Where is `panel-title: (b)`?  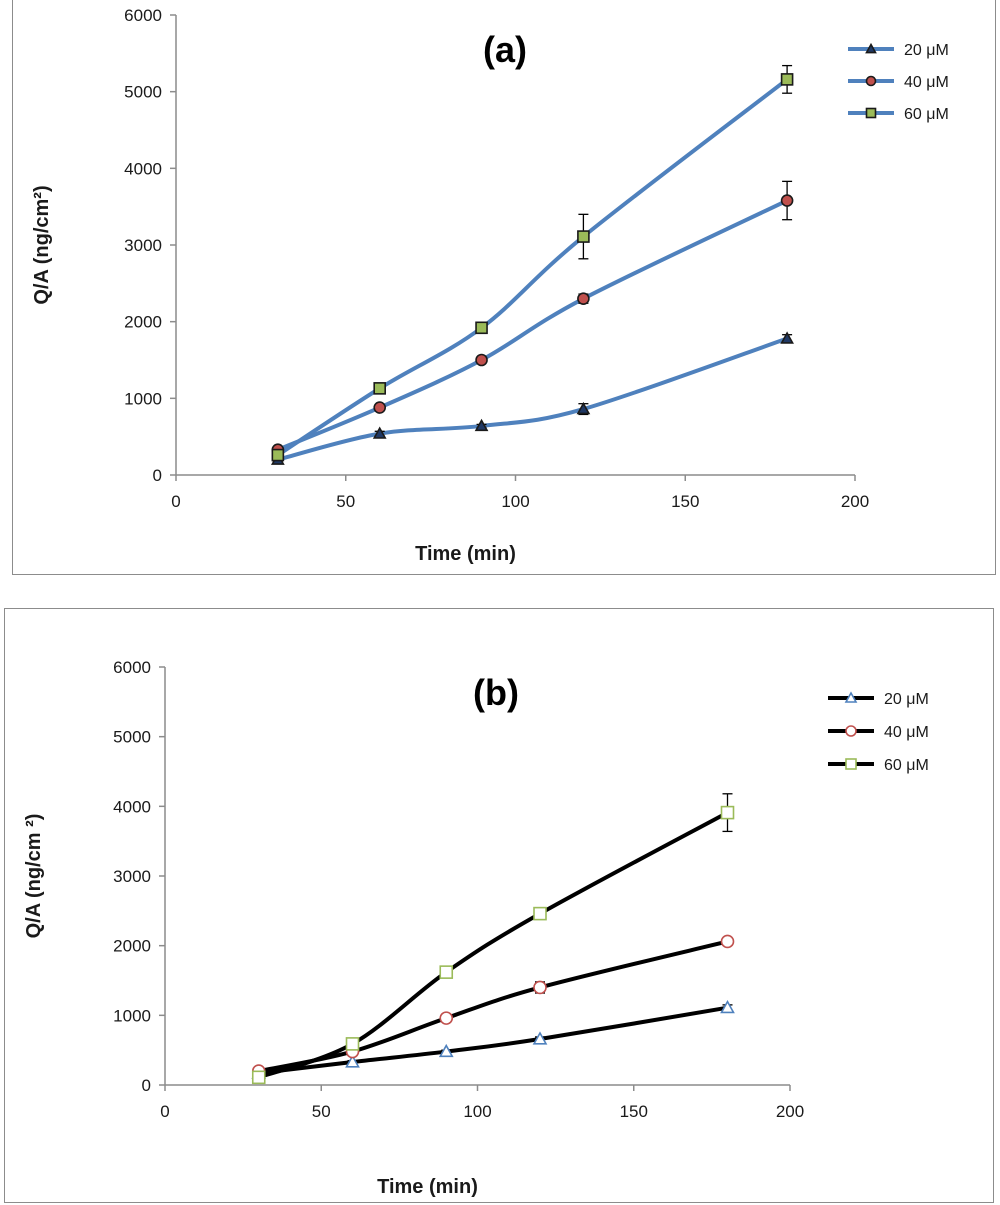 panel-title: (b) is located at coordinates (496, 692).